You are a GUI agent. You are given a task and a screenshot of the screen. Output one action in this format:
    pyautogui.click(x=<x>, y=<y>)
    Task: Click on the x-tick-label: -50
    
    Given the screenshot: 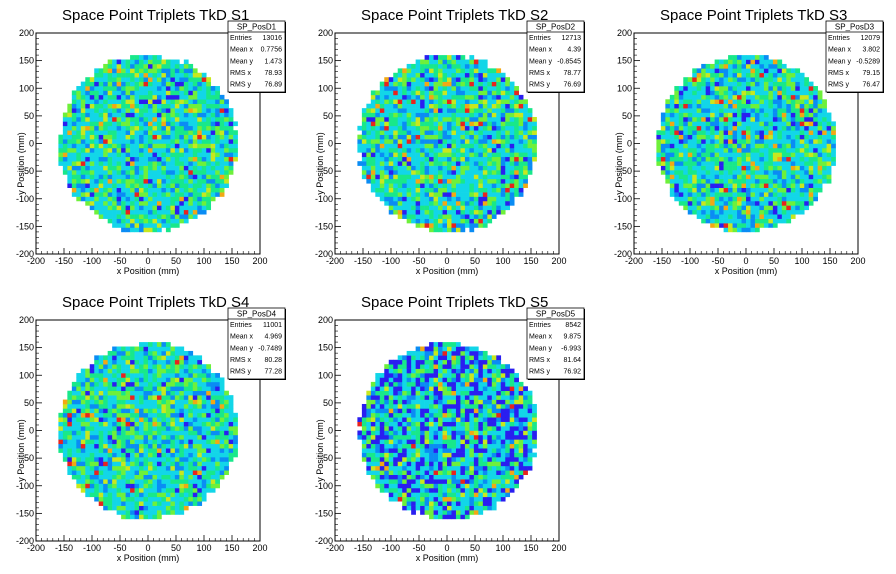 What is the action you would take?
    pyautogui.click(x=119, y=261)
    